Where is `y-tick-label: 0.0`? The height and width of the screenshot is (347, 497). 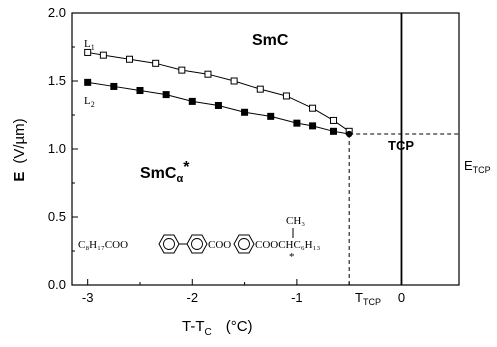 y-tick-label: 0.0 is located at coordinates (57, 284).